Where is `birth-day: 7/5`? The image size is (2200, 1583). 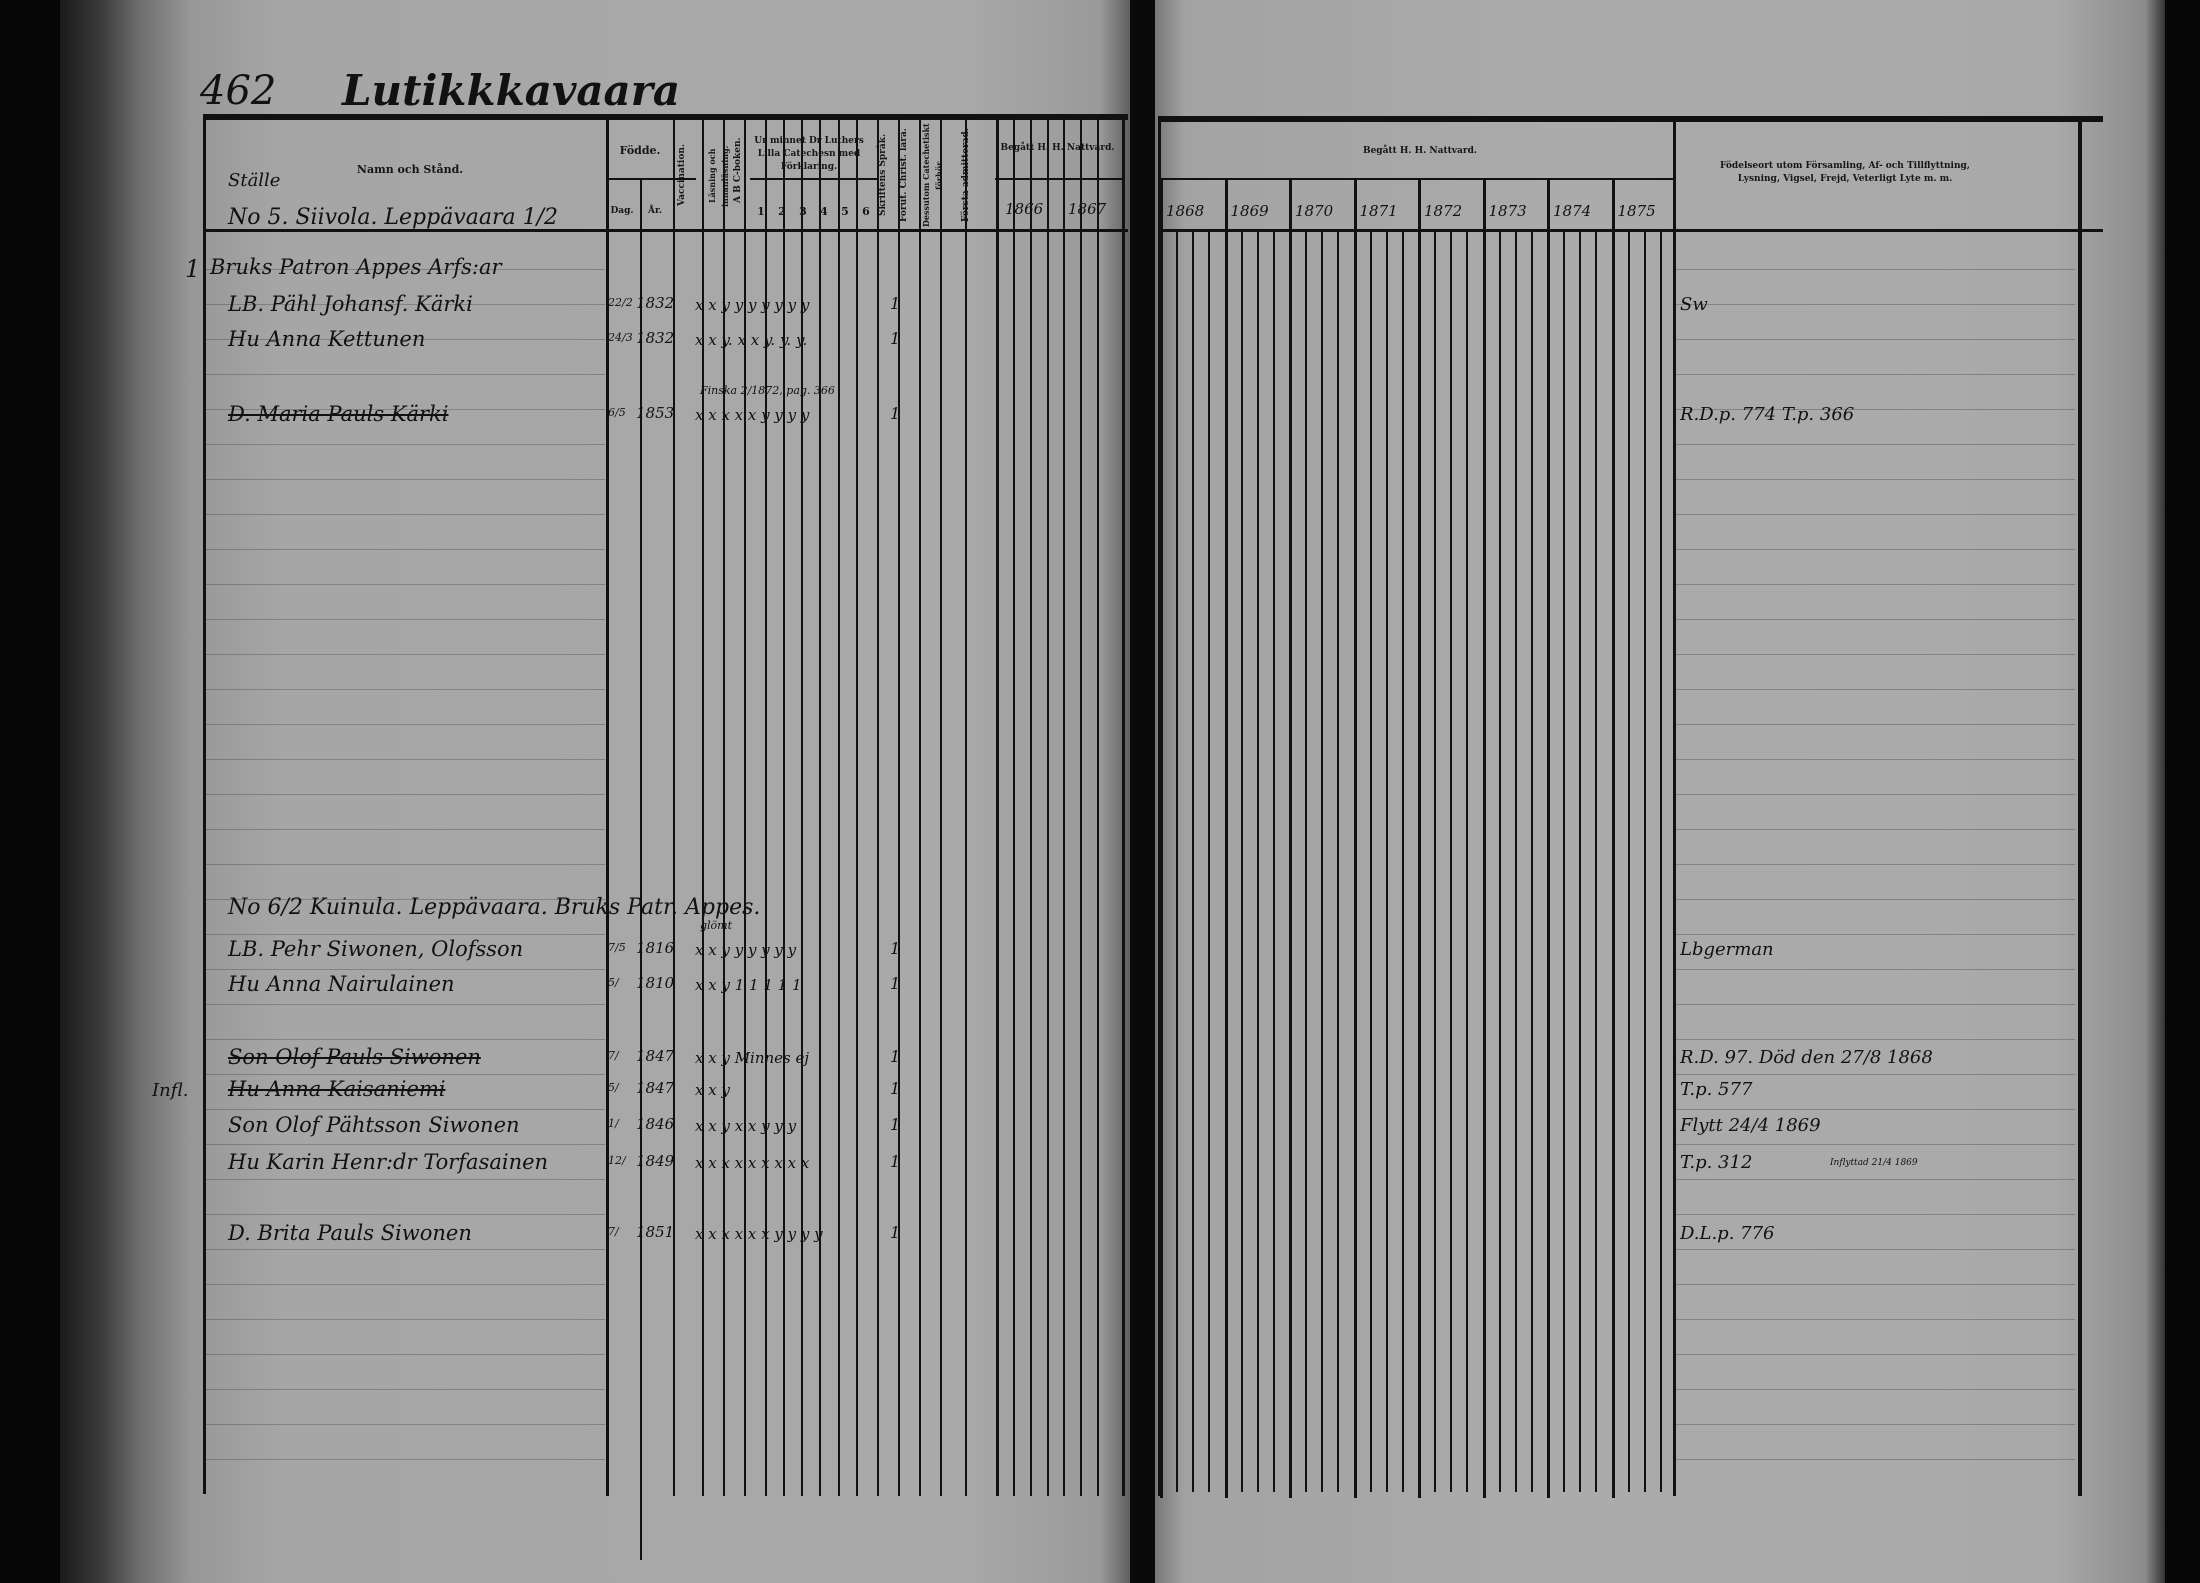
birth-day: 7/5 is located at coordinates (617, 947).